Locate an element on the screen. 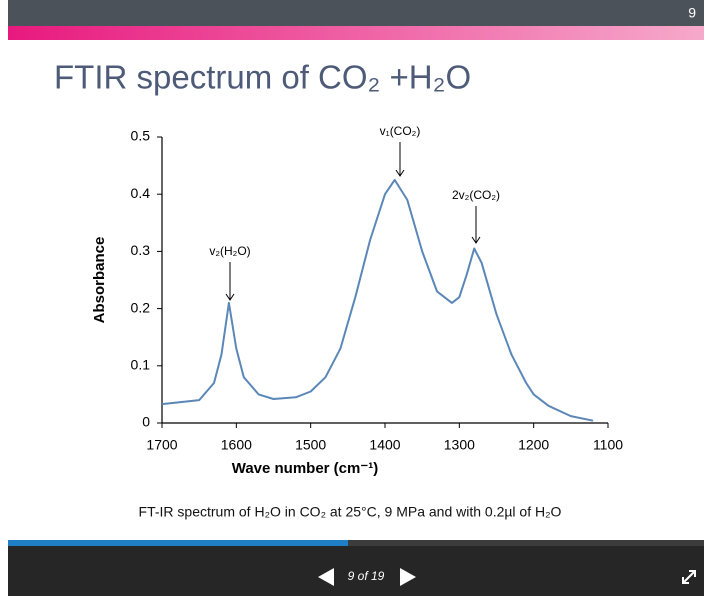  x-tick-label: 1600 is located at coordinates (236, 445).